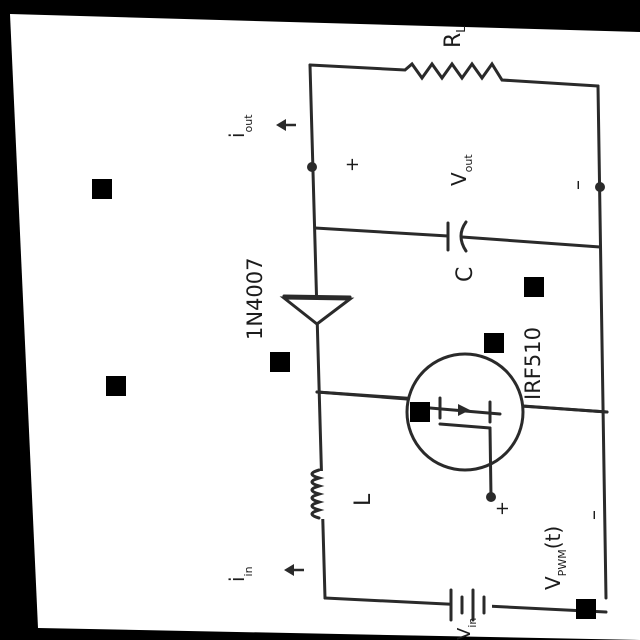 The image size is (640, 640). Describe the element at coordinates (464, 410) in the screenshot. I see `mosfet-arrow` at that location.